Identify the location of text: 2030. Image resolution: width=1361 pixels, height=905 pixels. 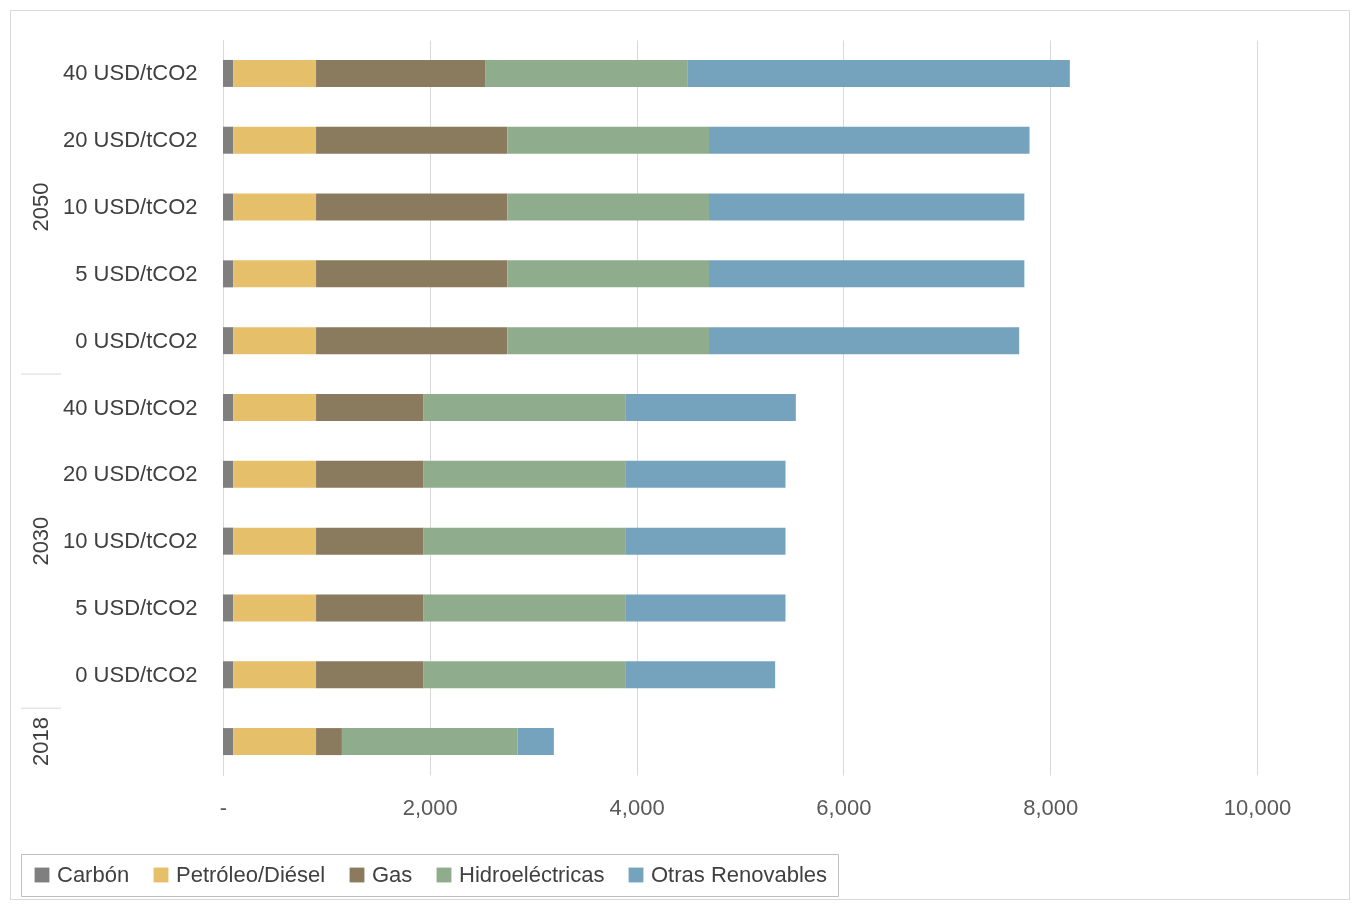
(40, 541).